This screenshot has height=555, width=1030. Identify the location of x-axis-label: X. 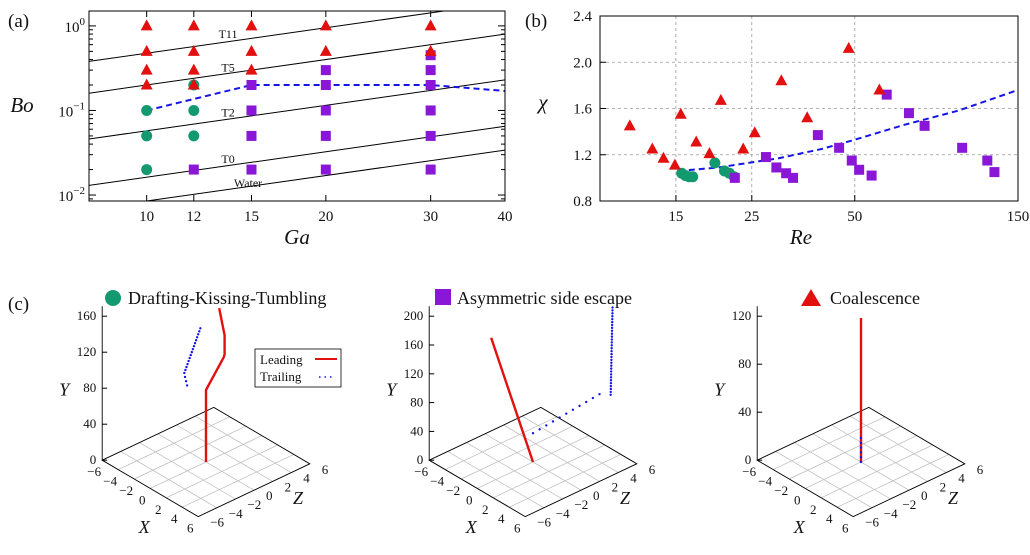
(144, 527).